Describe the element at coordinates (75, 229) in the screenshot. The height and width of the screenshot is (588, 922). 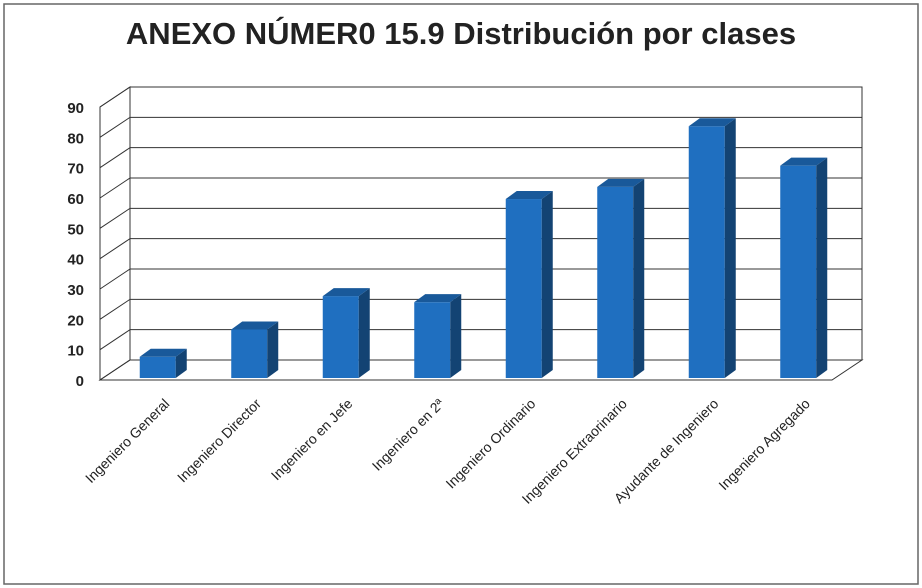
I see `y-tick-label: 50` at that location.